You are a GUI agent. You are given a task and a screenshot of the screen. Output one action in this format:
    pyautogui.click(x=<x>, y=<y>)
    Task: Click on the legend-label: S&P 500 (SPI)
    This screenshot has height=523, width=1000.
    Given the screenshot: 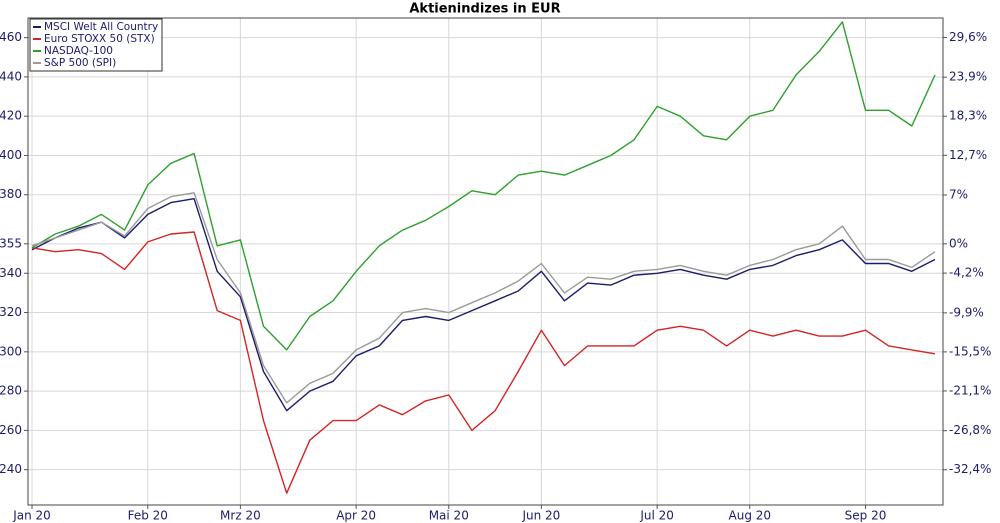 What is the action you would take?
    pyautogui.click(x=80, y=63)
    